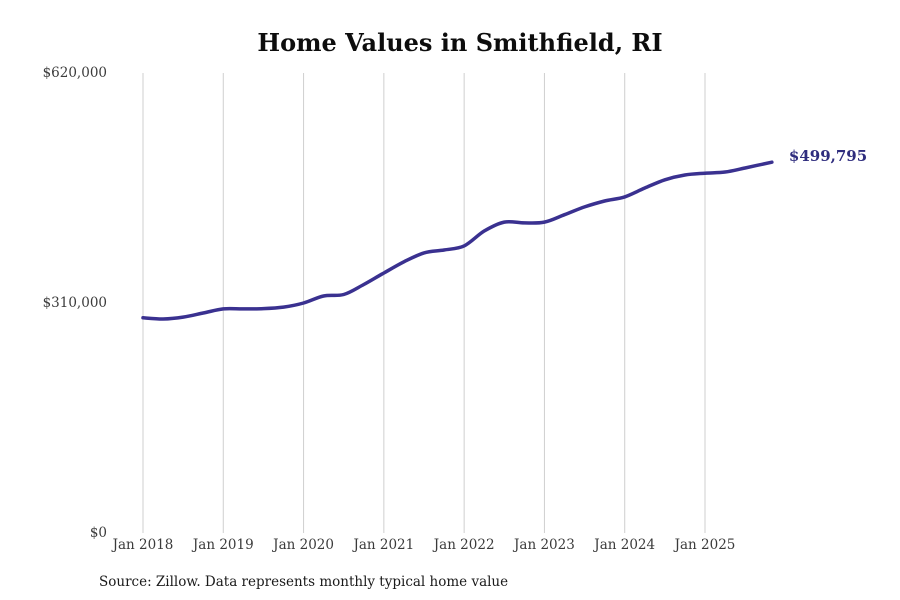  What do you see at coordinates (303, 545) in the screenshot?
I see `x-axis-tick-label: Jan 2020` at bounding box center [303, 545].